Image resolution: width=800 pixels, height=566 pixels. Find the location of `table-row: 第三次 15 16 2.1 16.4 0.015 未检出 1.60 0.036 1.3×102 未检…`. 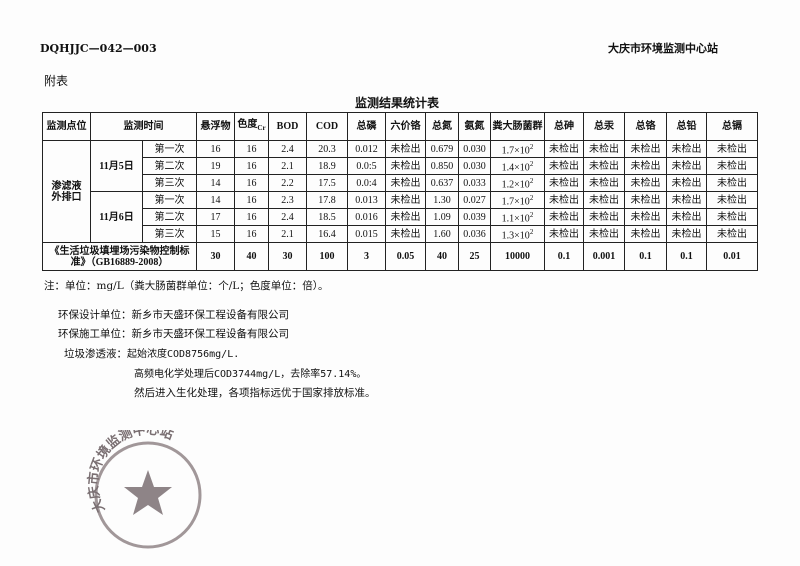

table-row: 第三次 15 16 2.1 16.4 0.015 未检出 1.60 0.036 1.3×102 未检… is located at coordinates (400, 234).